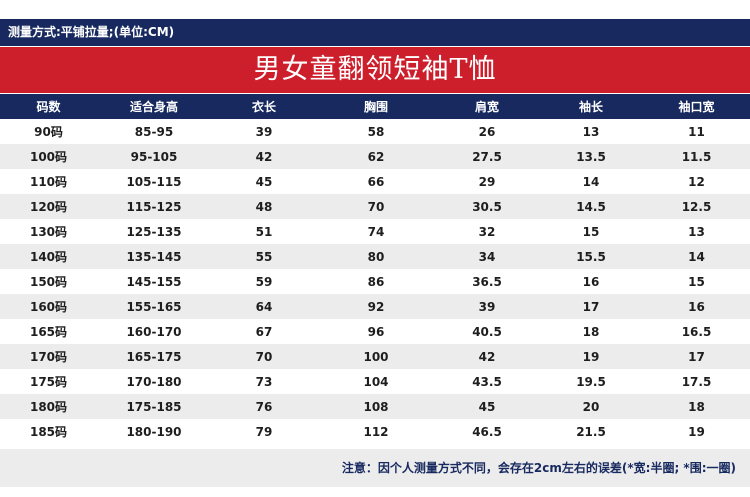  Describe the element at coordinates (264, 406) in the screenshot. I see `length-cell: 76` at that location.